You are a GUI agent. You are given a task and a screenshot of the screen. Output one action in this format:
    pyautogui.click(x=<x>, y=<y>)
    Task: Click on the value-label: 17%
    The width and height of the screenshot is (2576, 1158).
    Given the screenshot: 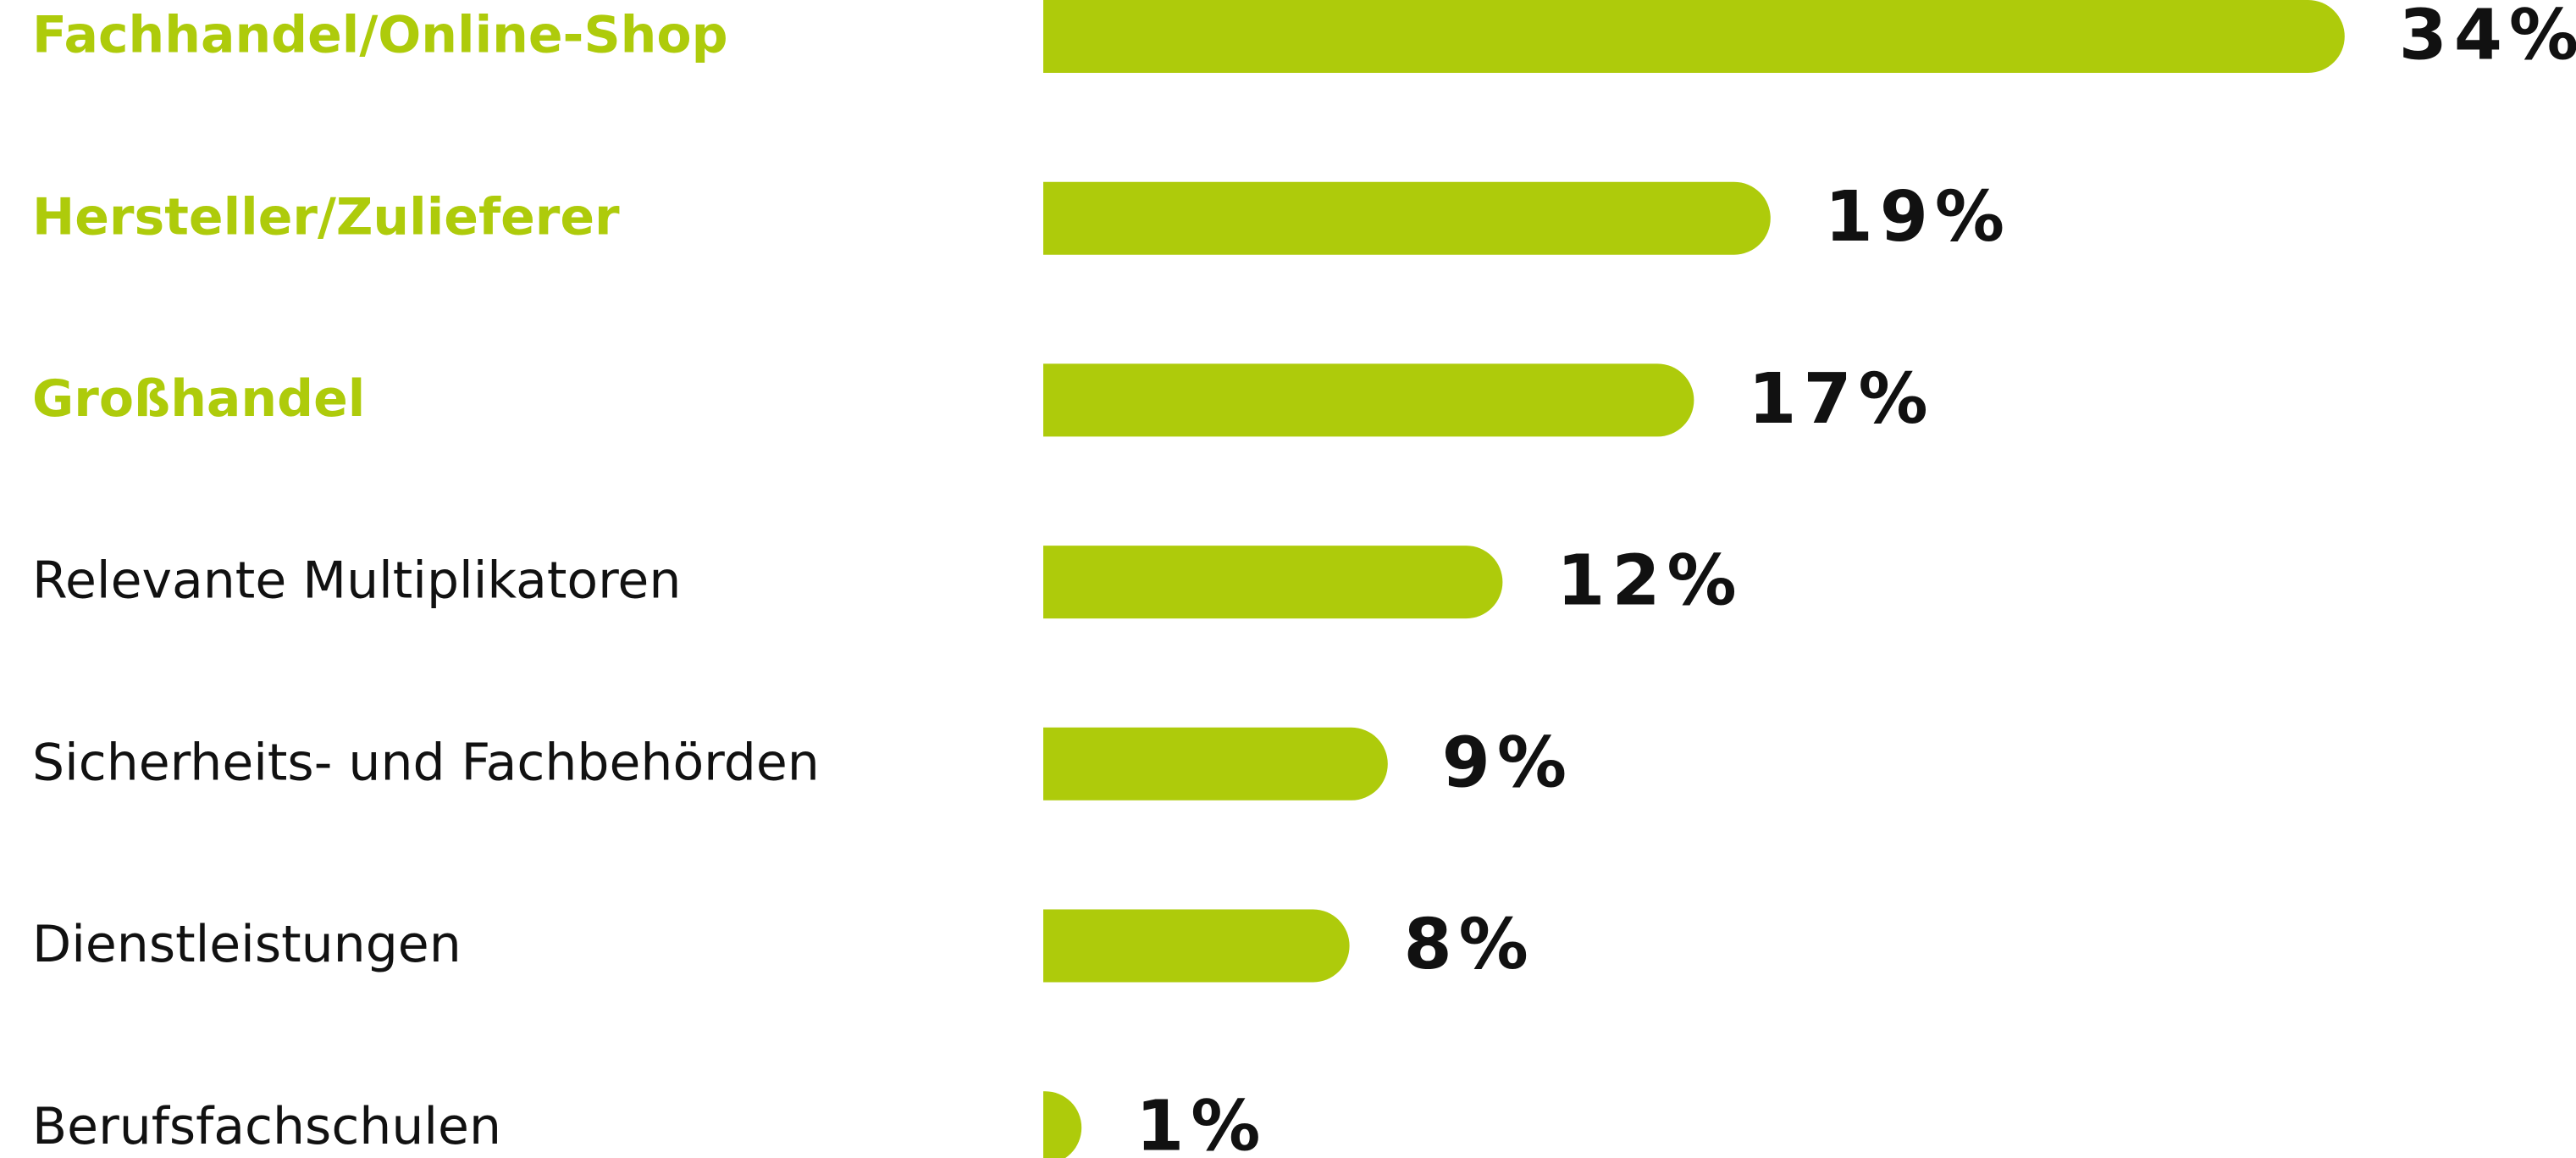 What is the action you would take?
    pyautogui.click(x=1841, y=399)
    